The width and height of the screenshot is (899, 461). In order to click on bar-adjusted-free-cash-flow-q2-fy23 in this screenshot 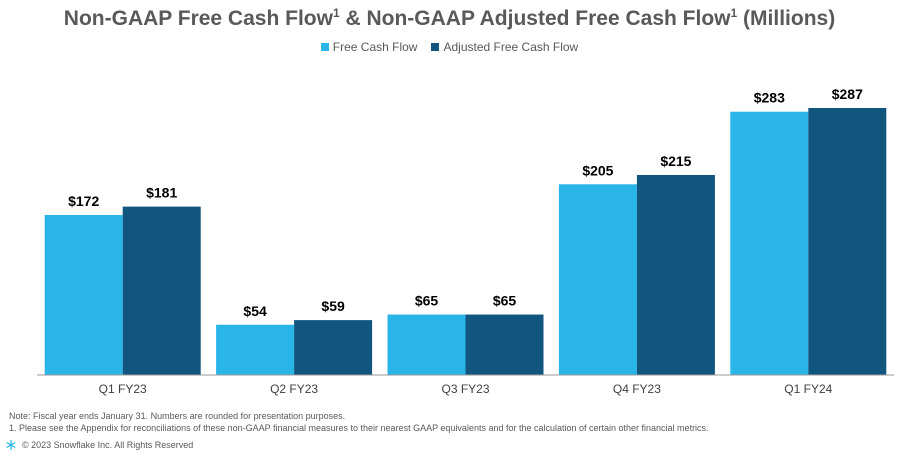, I will do `click(333, 347)`.